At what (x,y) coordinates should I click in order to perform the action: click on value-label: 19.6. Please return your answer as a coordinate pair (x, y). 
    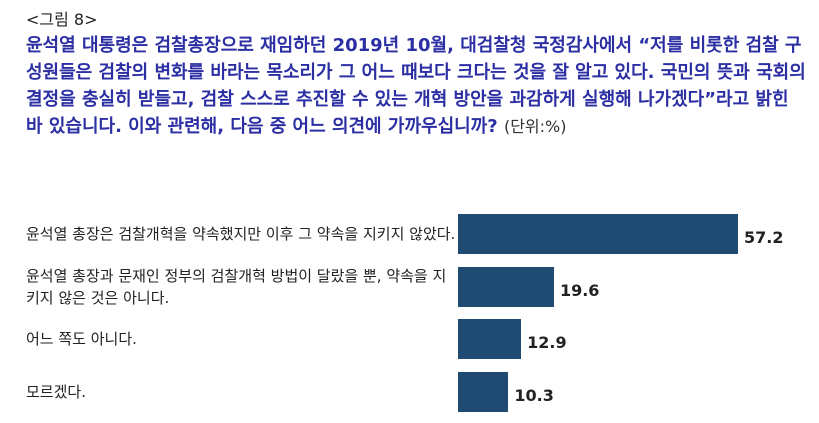
    Looking at the image, I should click on (579, 290).